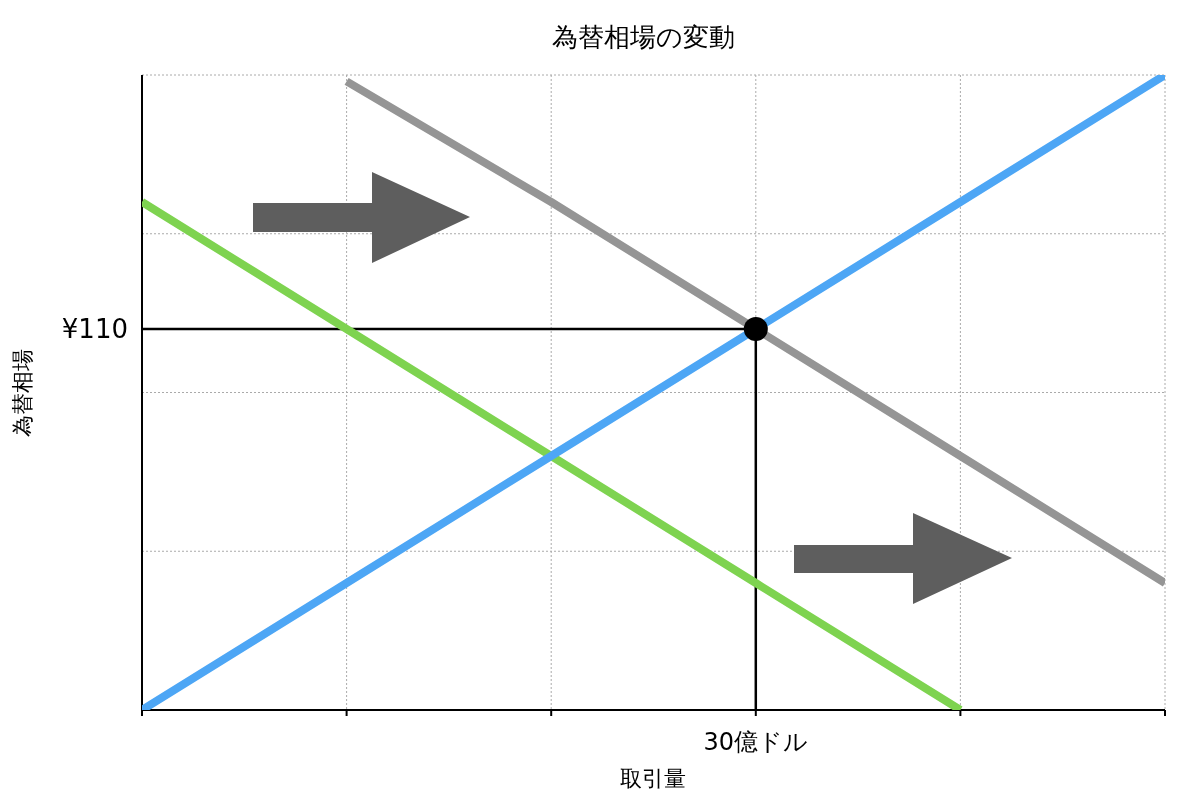 The width and height of the screenshot is (1180, 800). Describe the element at coordinates (94, 329) in the screenshot. I see `text: ¥110` at that location.